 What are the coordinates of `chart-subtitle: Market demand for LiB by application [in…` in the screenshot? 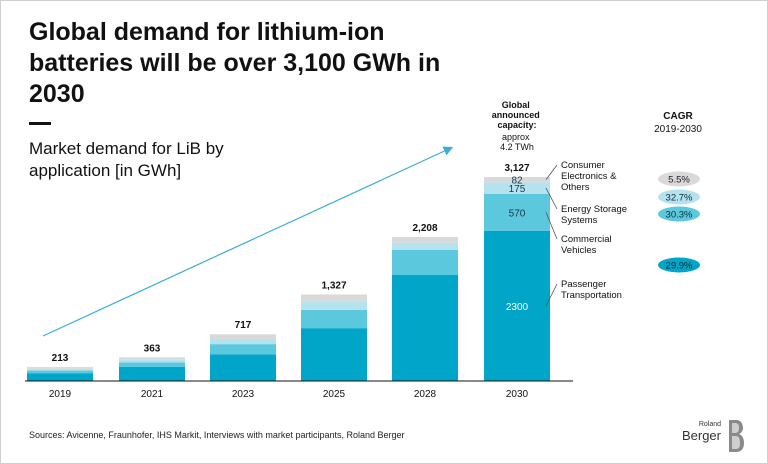 It's located at (126, 159).